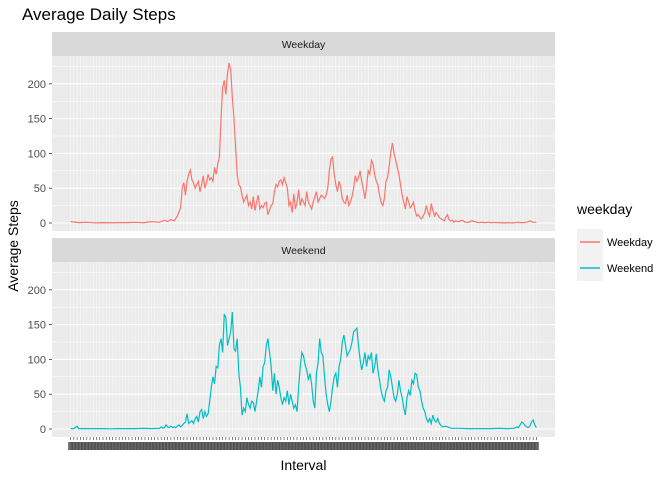 The image size is (672, 480). What do you see at coordinates (614, 241) in the screenshot?
I see `legend: weekday Weekday Weekend` at bounding box center [614, 241].